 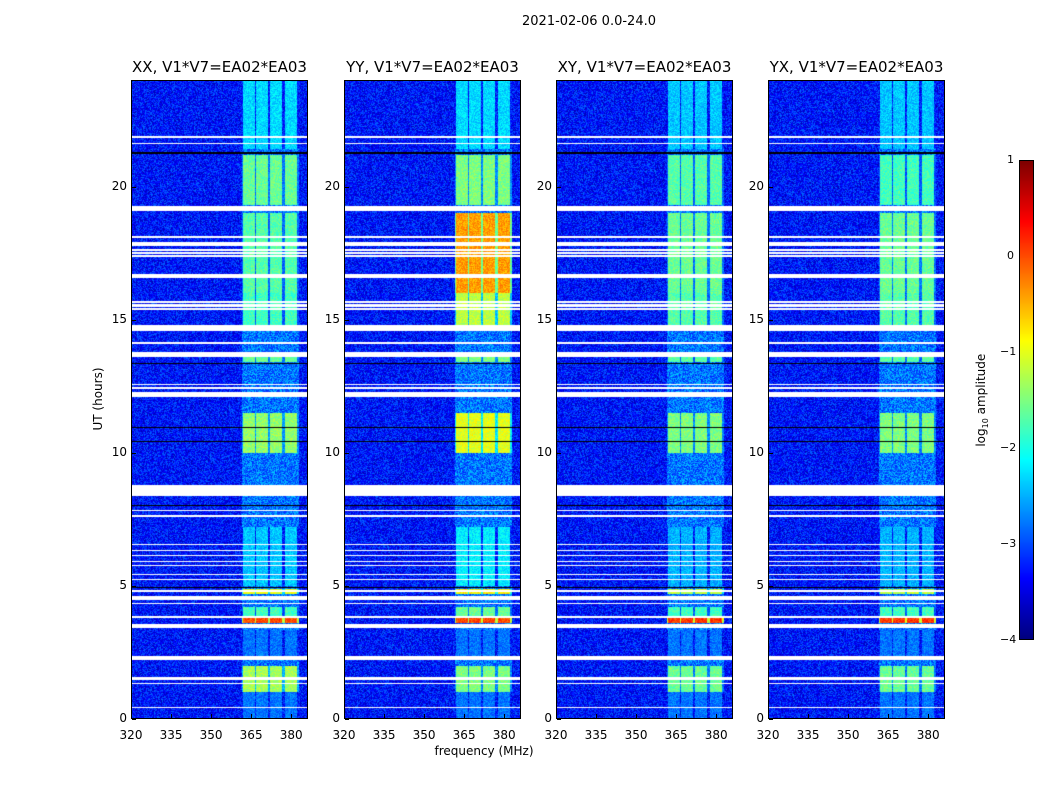 I want to click on colorbar-tick-label: −4, so click(x=1008, y=639).